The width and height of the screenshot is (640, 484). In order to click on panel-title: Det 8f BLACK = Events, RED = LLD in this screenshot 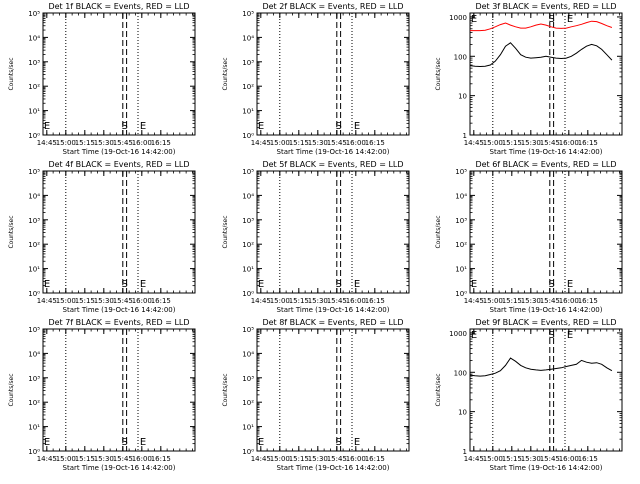, I will do `click(332, 322)`.